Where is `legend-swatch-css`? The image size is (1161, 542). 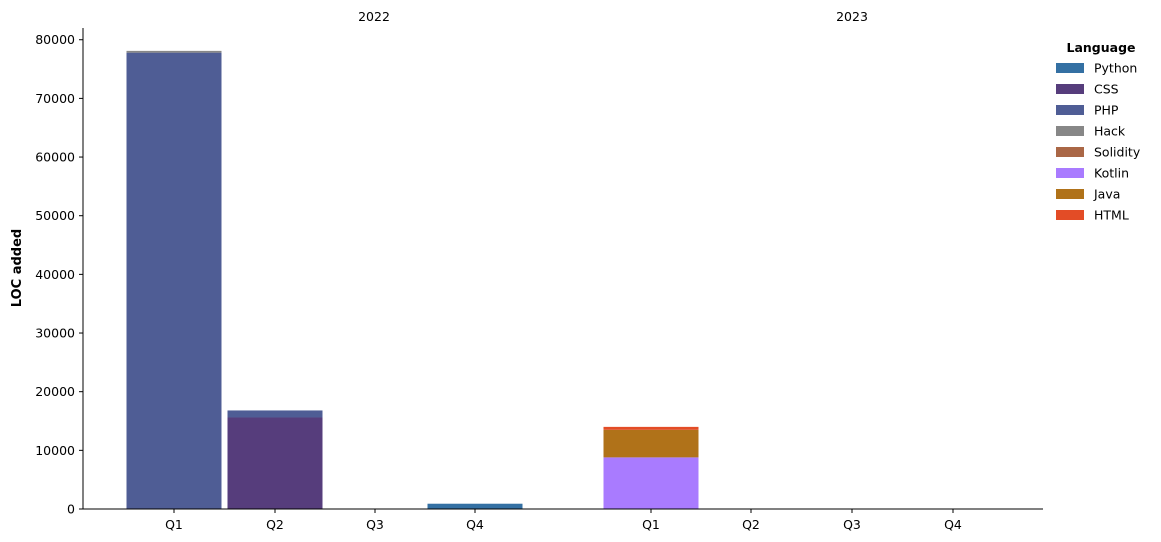 legend-swatch-css is located at coordinates (1070, 89).